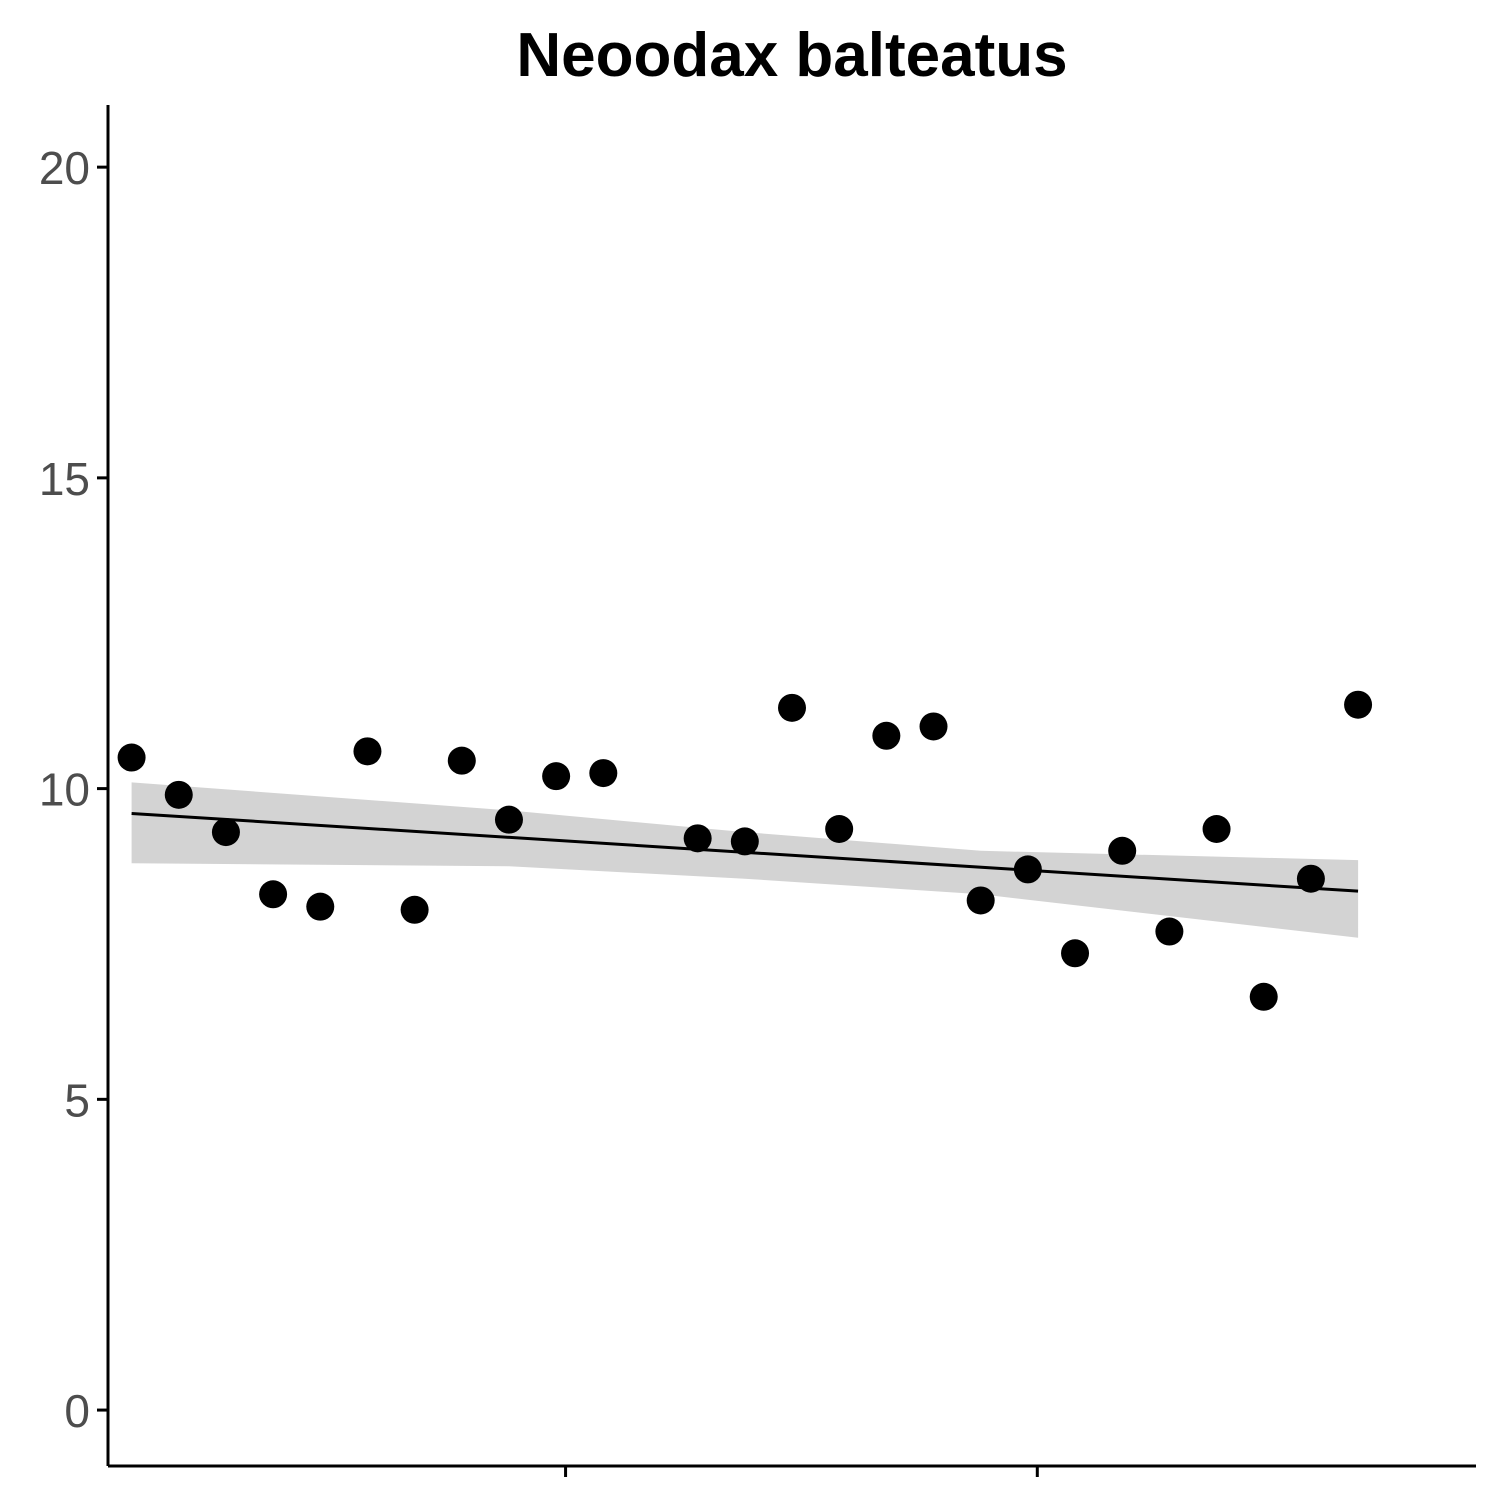  I want to click on y-tick-label: 20, so click(64, 168).